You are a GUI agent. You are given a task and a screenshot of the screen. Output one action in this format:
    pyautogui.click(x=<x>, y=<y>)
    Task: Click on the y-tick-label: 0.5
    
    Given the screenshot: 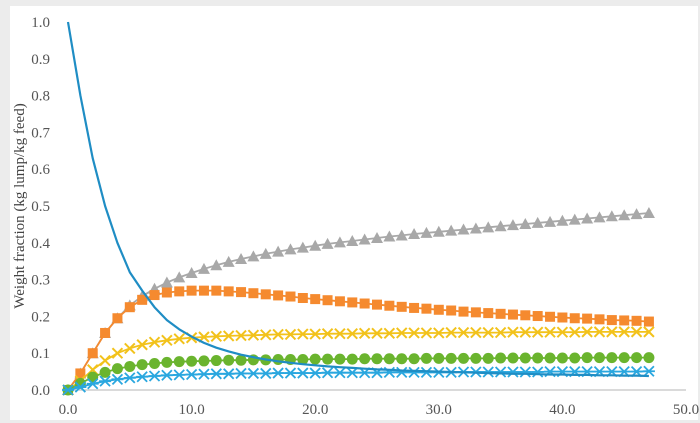 What is the action you would take?
    pyautogui.click(x=40, y=207)
    